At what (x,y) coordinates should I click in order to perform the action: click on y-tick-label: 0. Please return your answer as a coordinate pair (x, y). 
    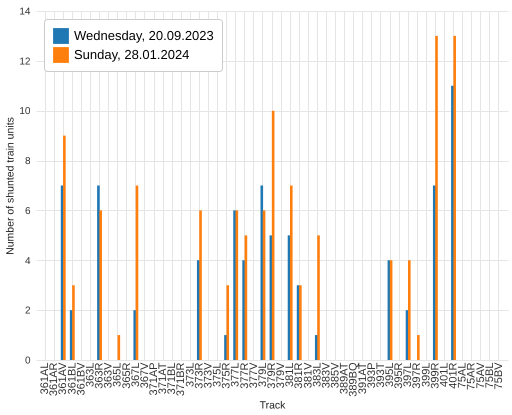
    Looking at the image, I should click on (27, 361).